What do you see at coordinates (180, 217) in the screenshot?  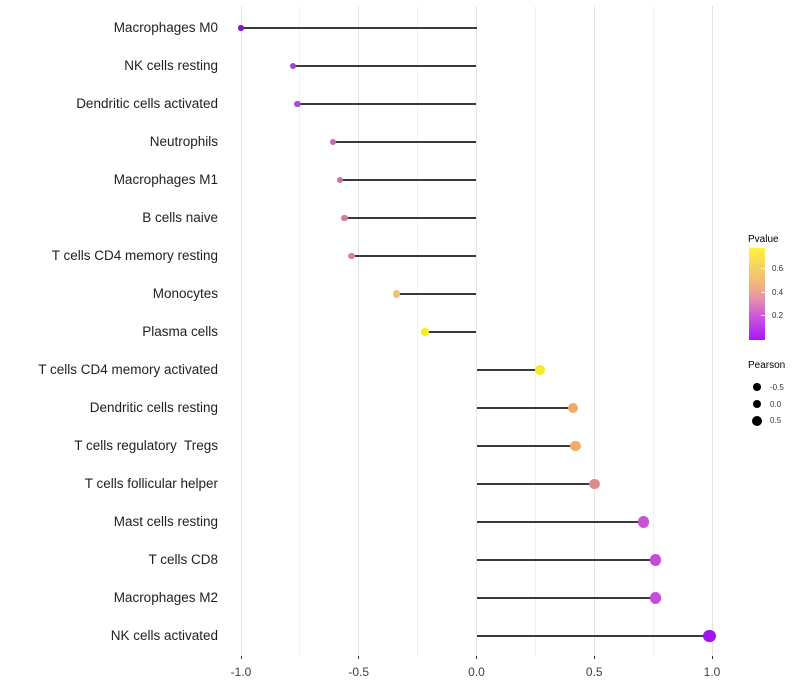 I see `category-label: B cells naive` at bounding box center [180, 217].